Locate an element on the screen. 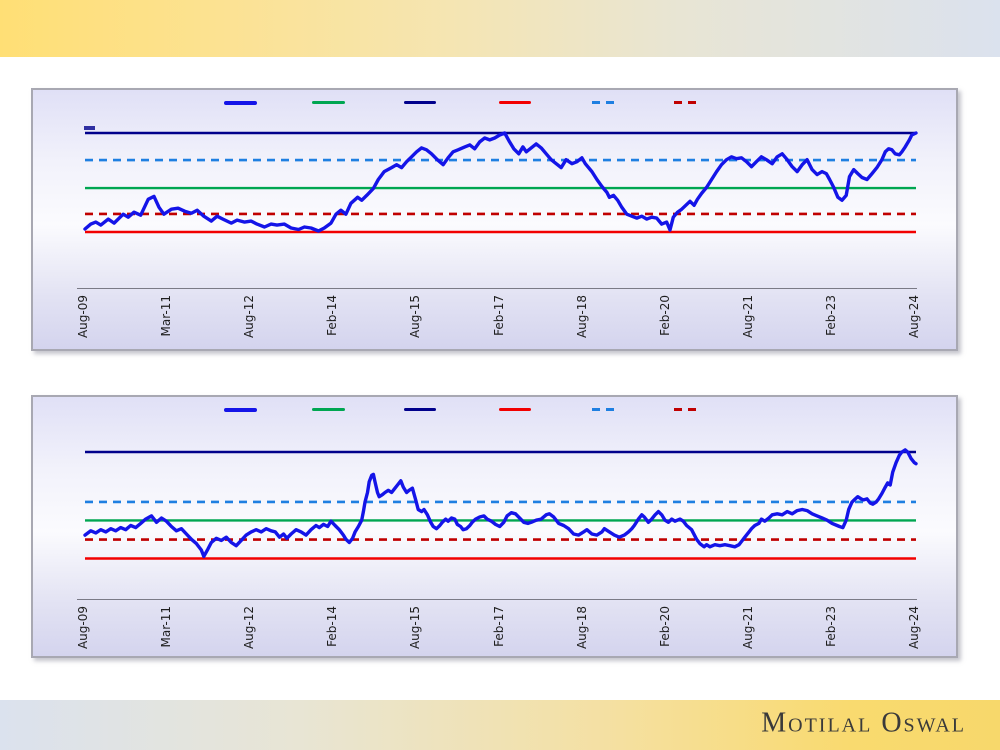 The image size is (1000, 750). header-gradient-bar is located at coordinates (500, 28).